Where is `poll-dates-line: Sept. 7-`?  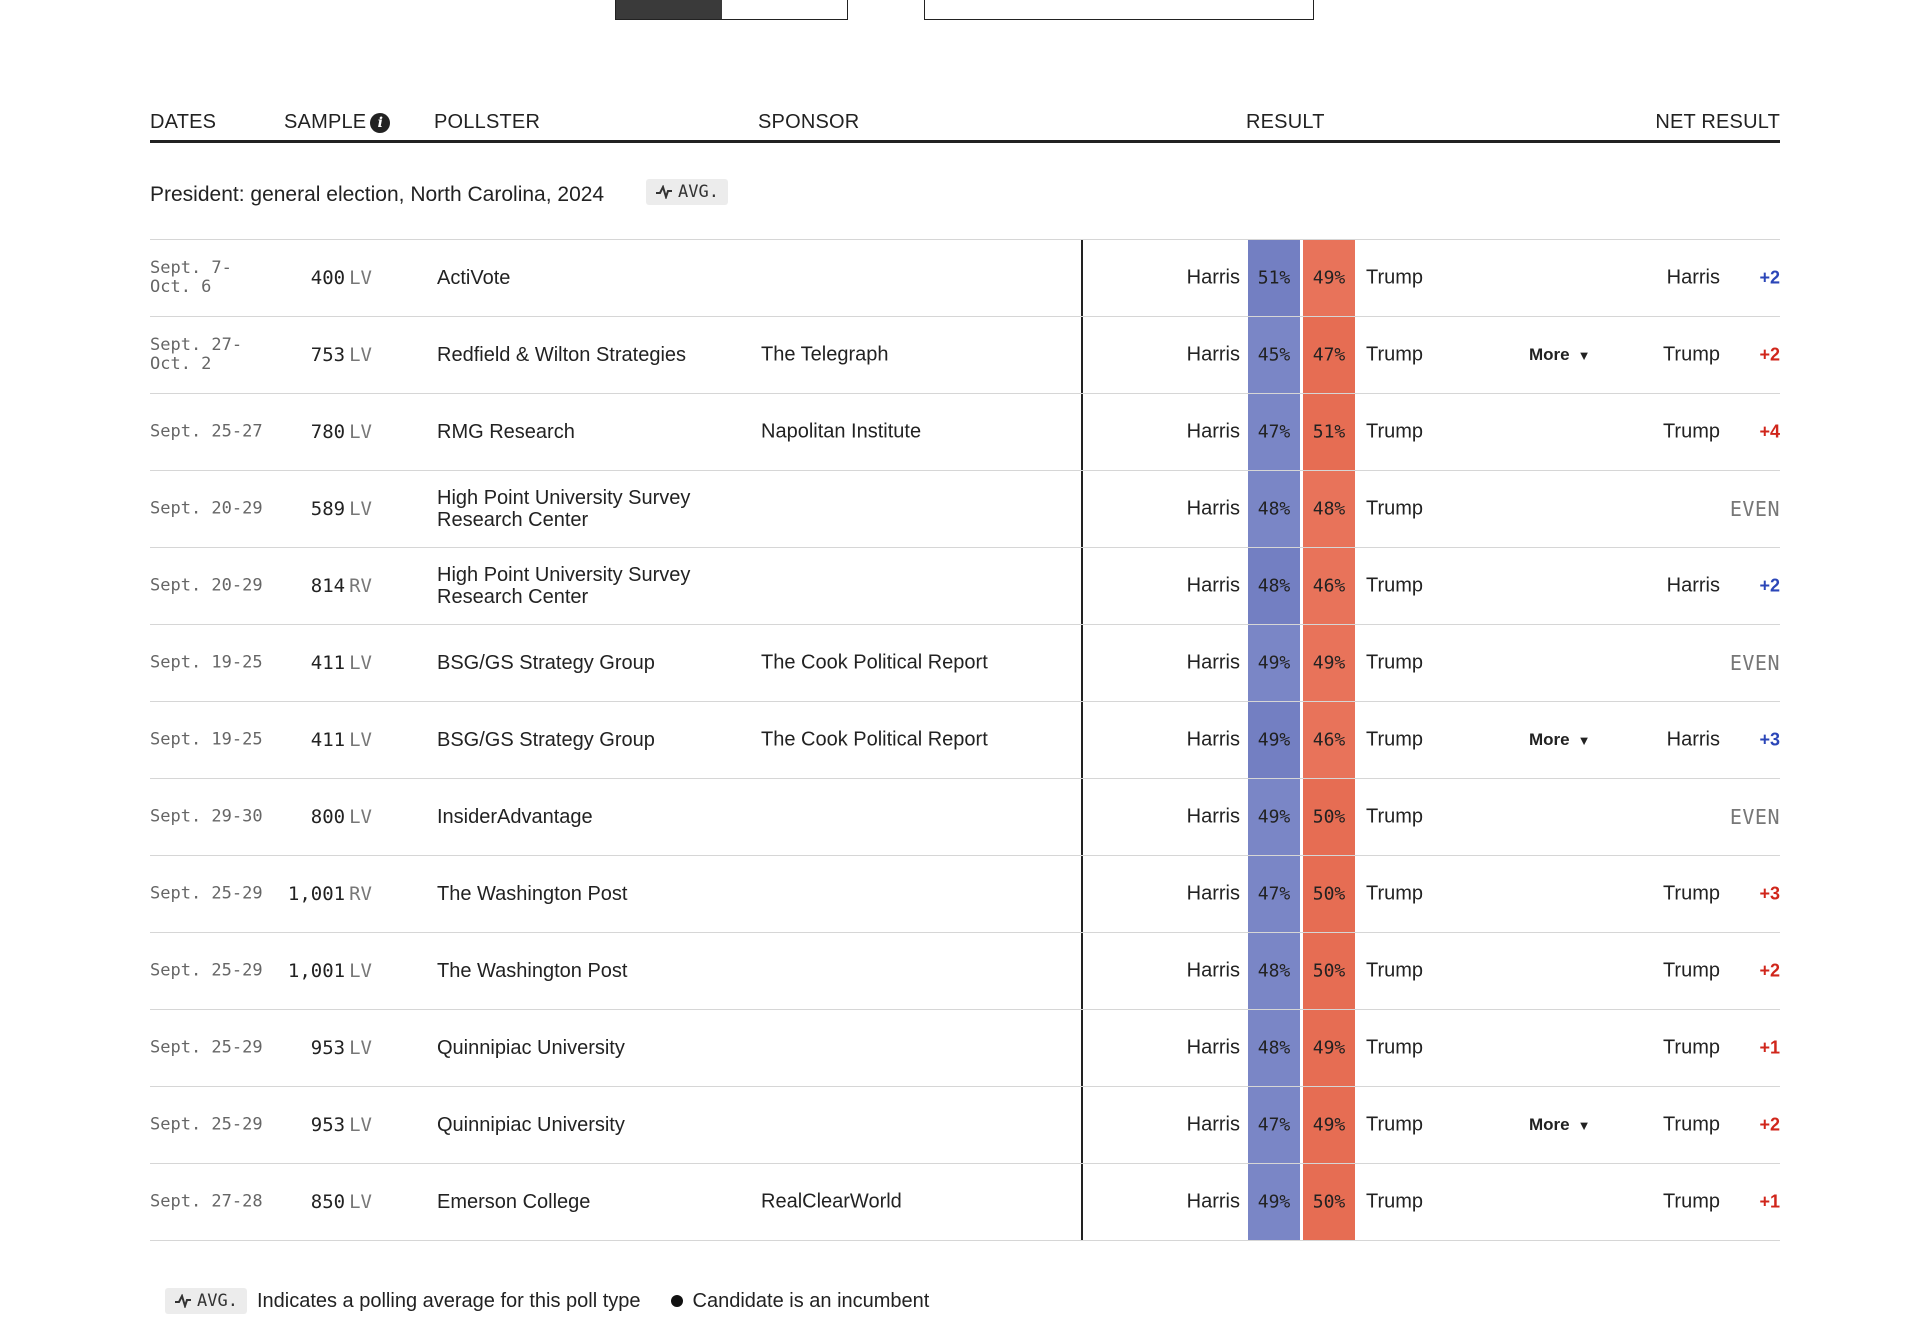 poll-dates-line: Sept. 7- is located at coordinates (191, 268).